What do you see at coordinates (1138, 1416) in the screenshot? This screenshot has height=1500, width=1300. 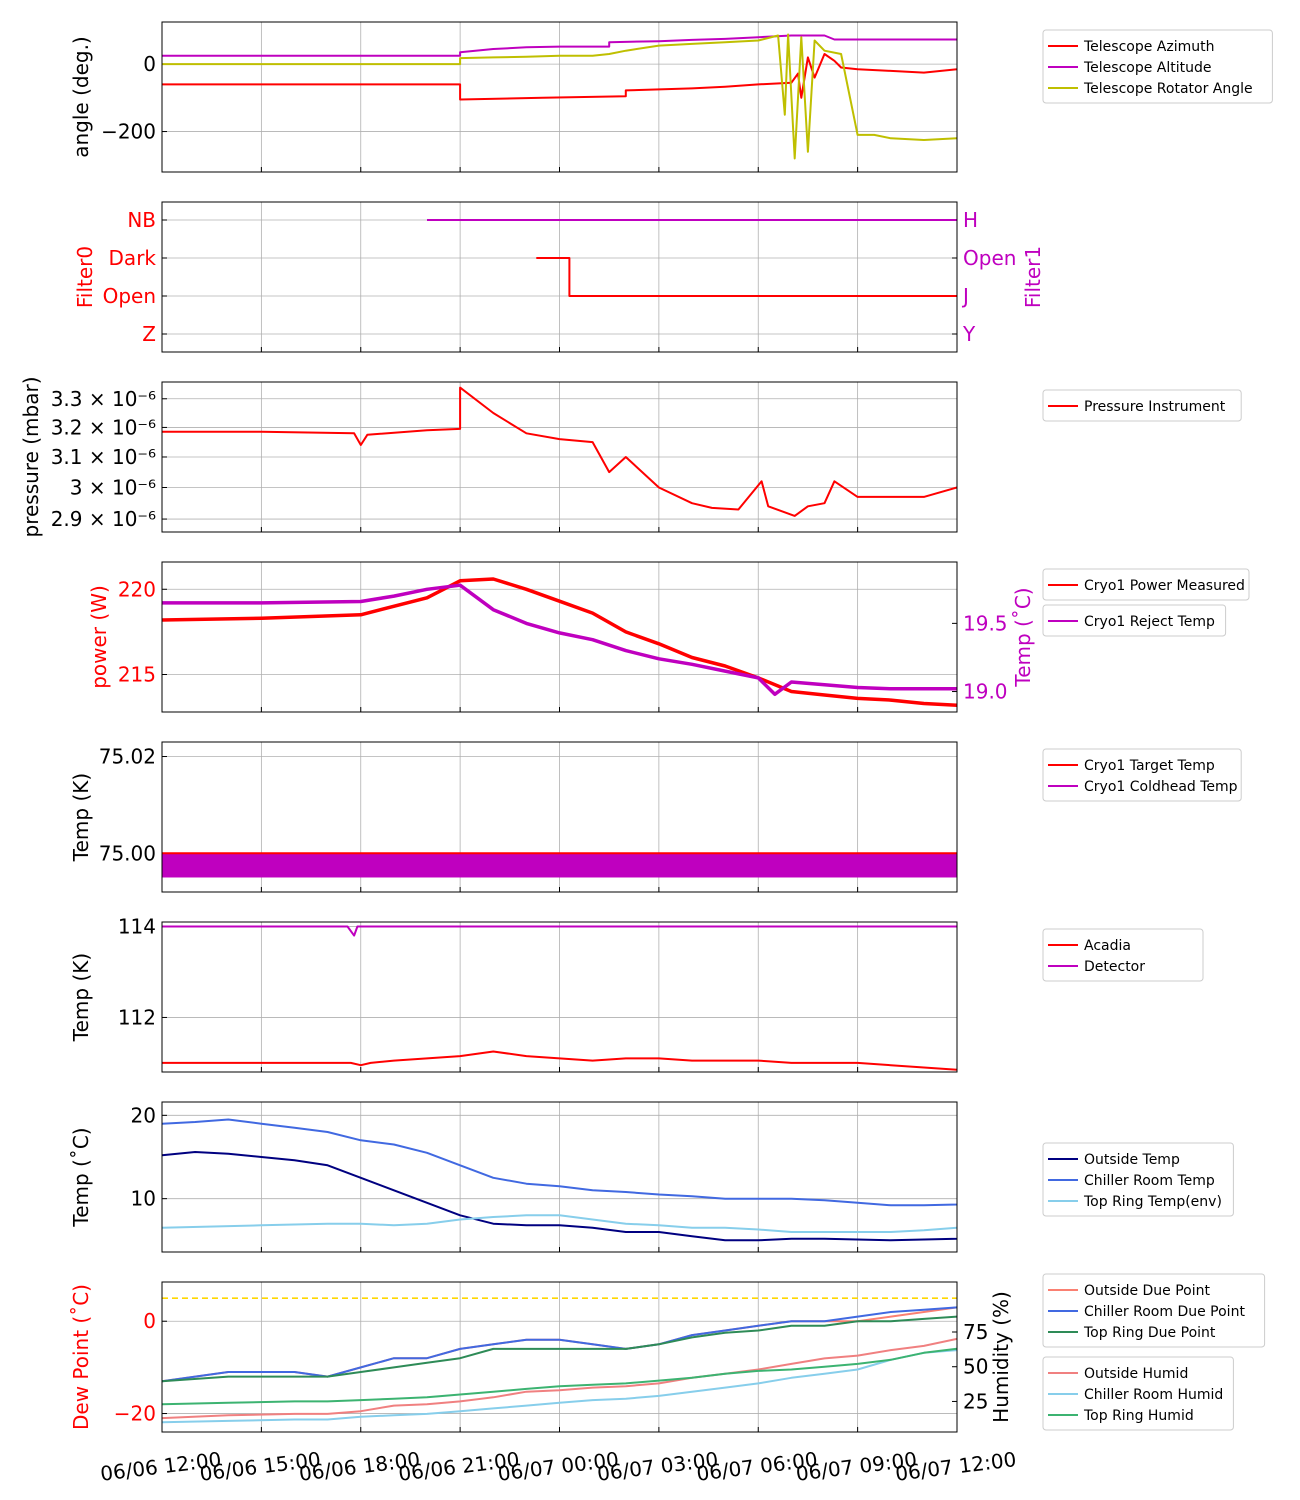 I see `legend-label: Top Ring Humid` at bounding box center [1138, 1416].